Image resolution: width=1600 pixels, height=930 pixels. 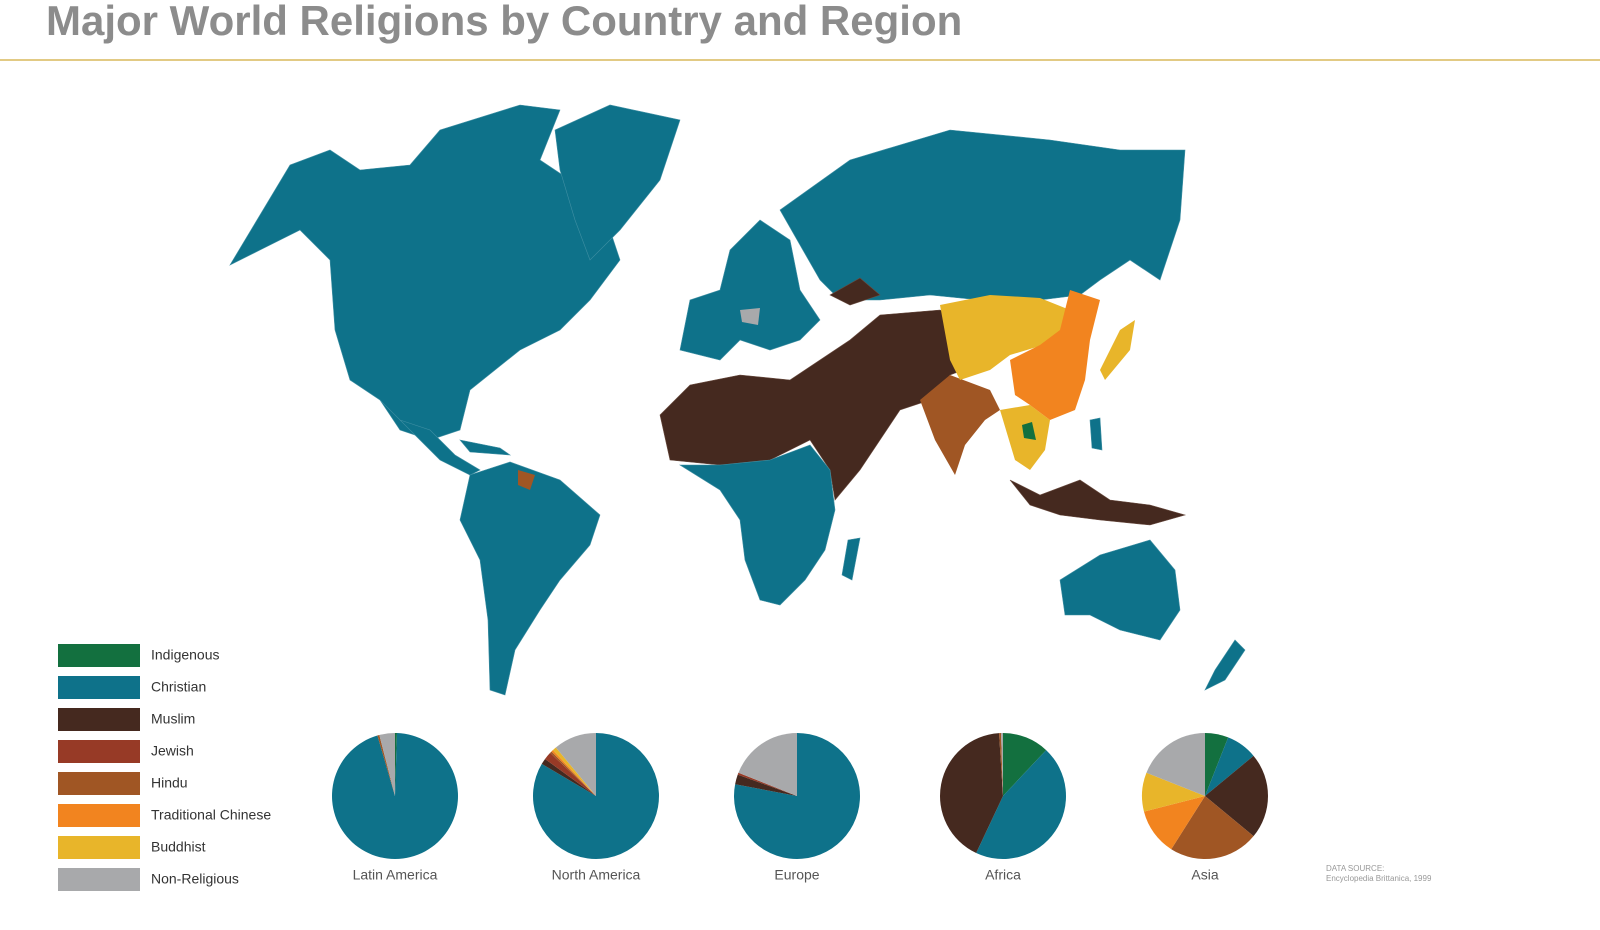 I want to click on china, so click(x=1055, y=355).